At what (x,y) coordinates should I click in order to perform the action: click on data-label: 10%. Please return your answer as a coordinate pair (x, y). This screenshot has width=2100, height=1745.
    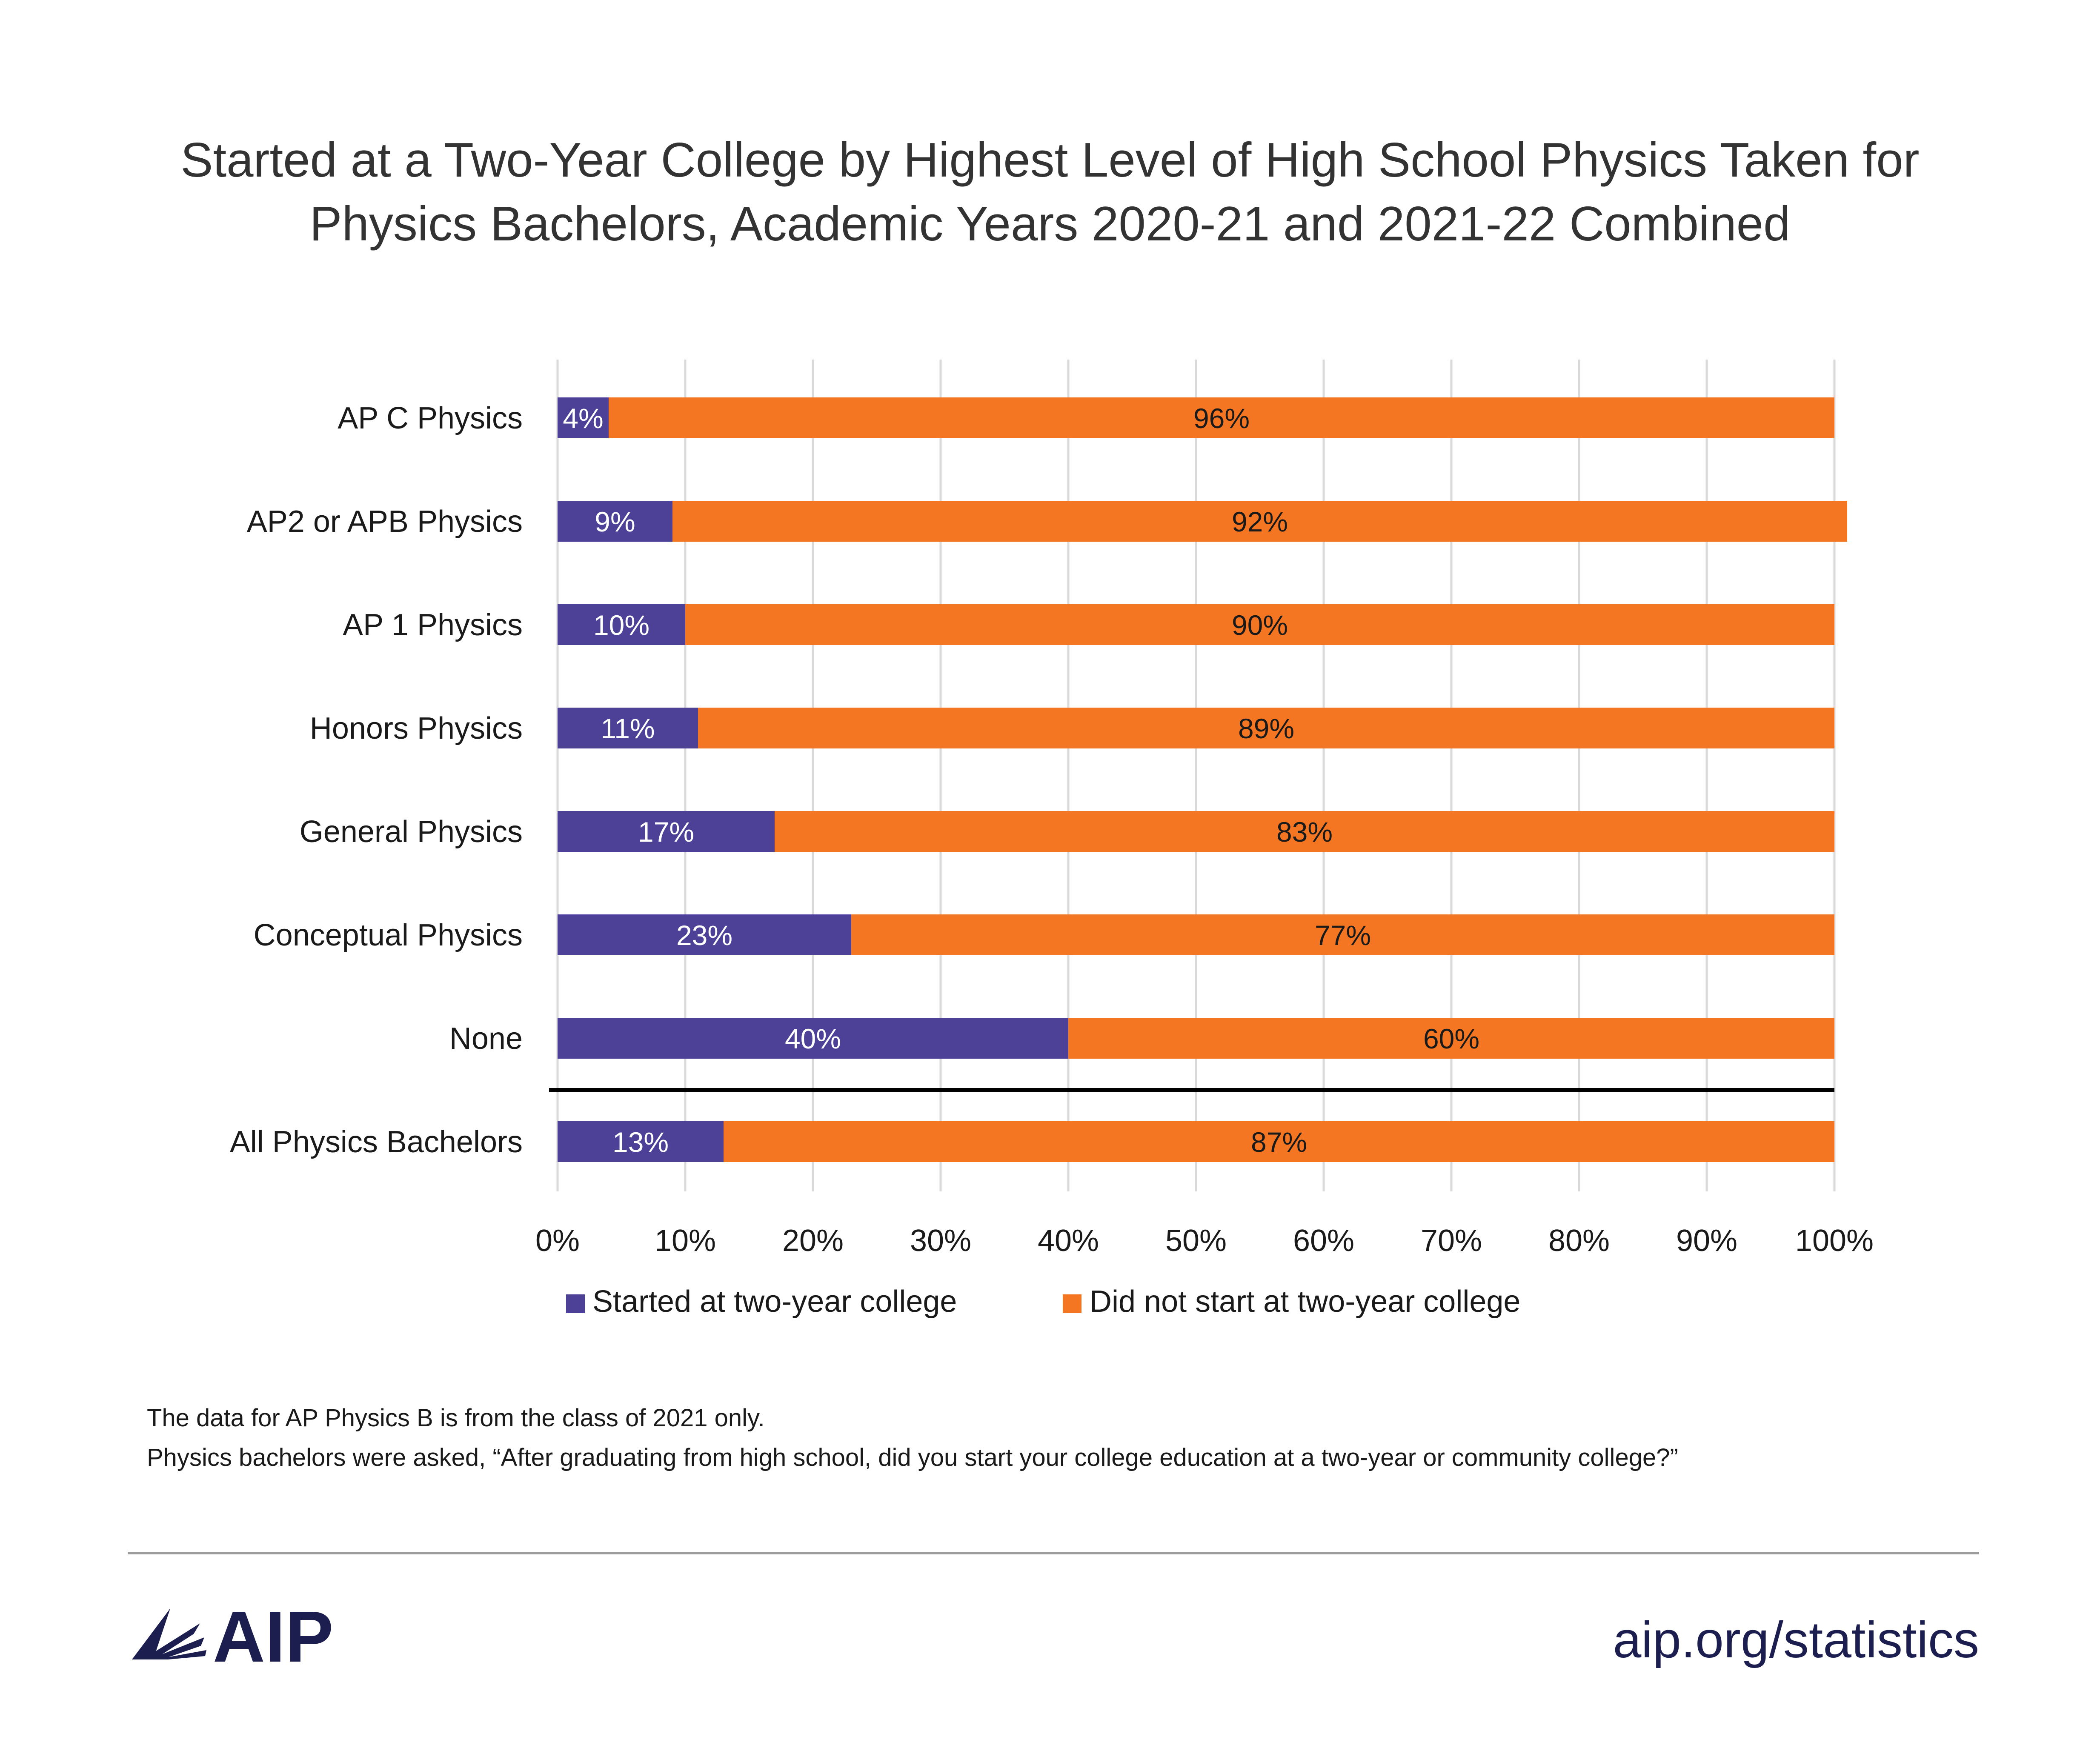
    Looking at the image, I should click on (621, 625).